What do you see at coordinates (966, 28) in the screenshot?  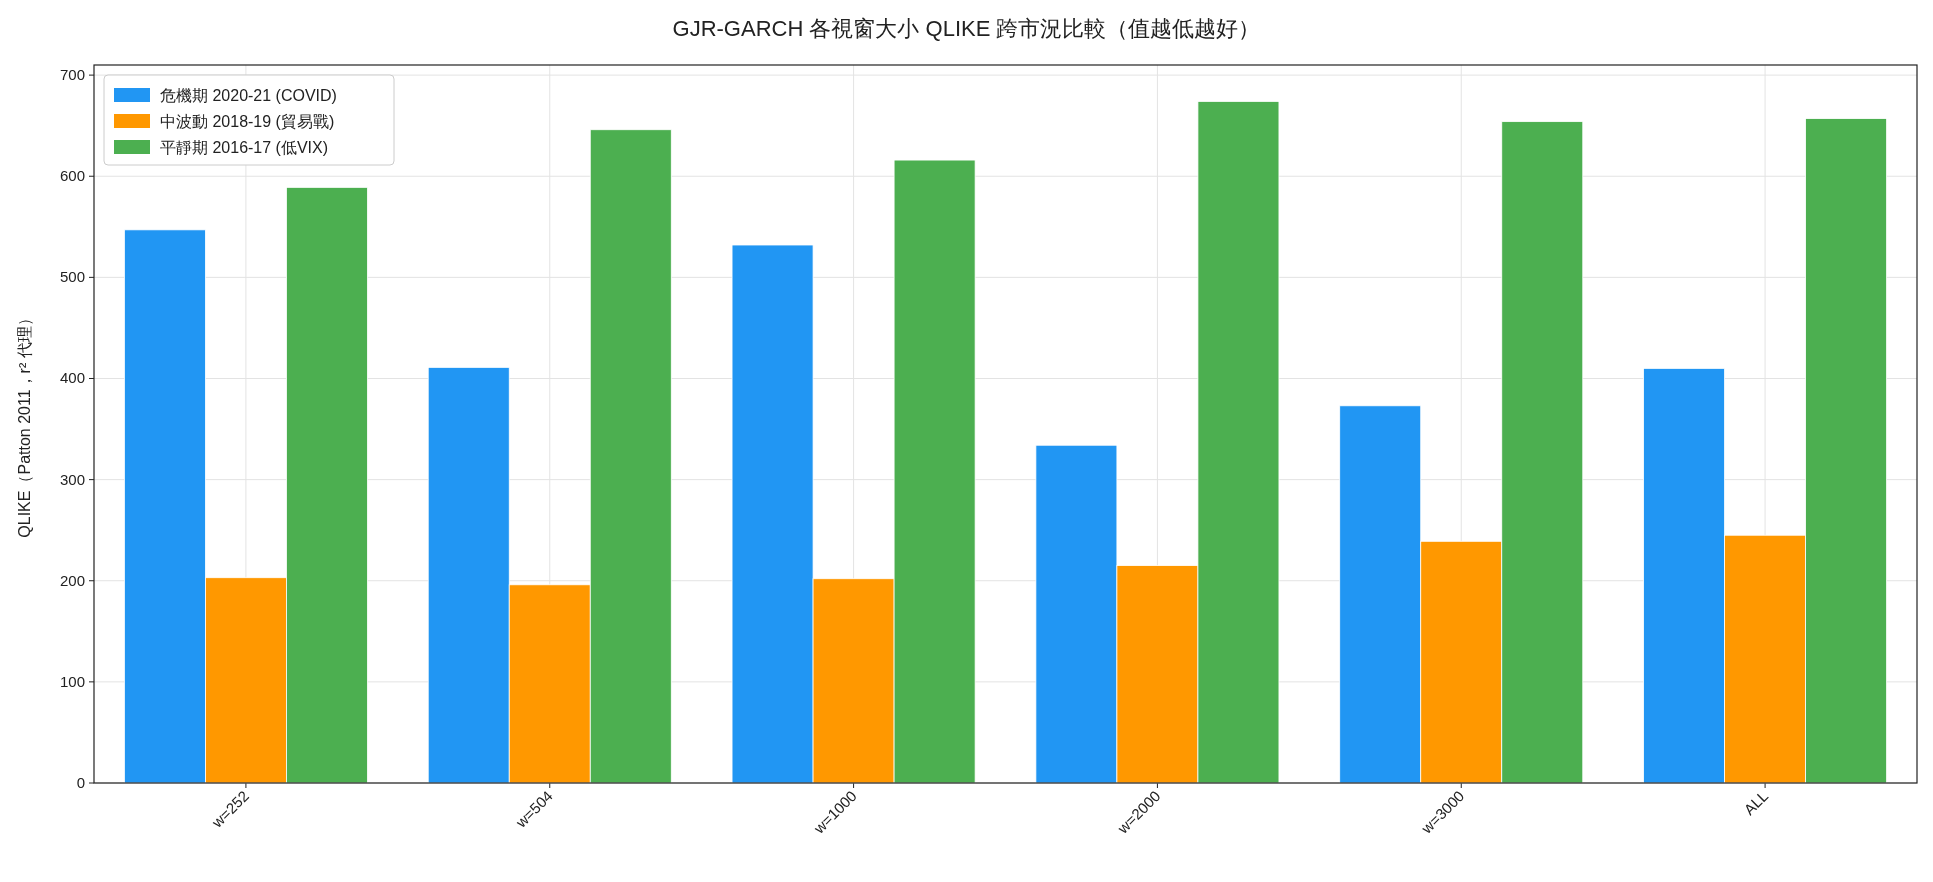 I see `chart-title: GJR-GARCH 各視窗大小 QLIKE 跨市況比較（值越低越好）` at bounding box center [966, 28].